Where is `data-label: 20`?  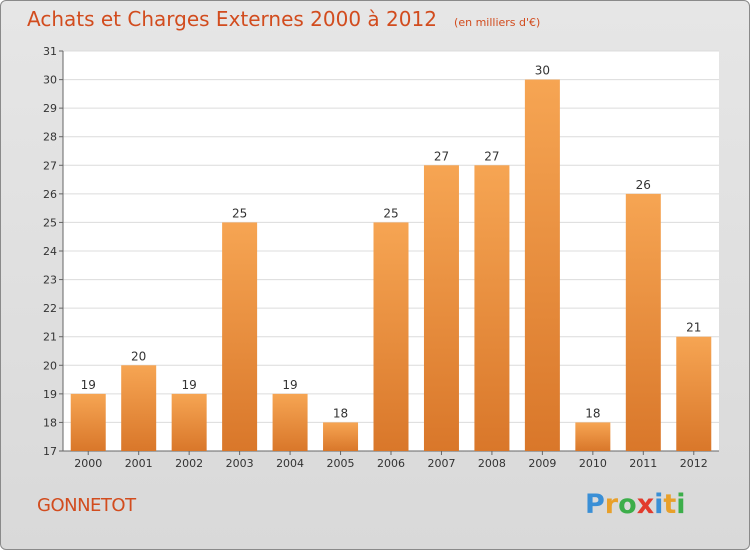 data-label: 20 is located at coordinates (138, 356).